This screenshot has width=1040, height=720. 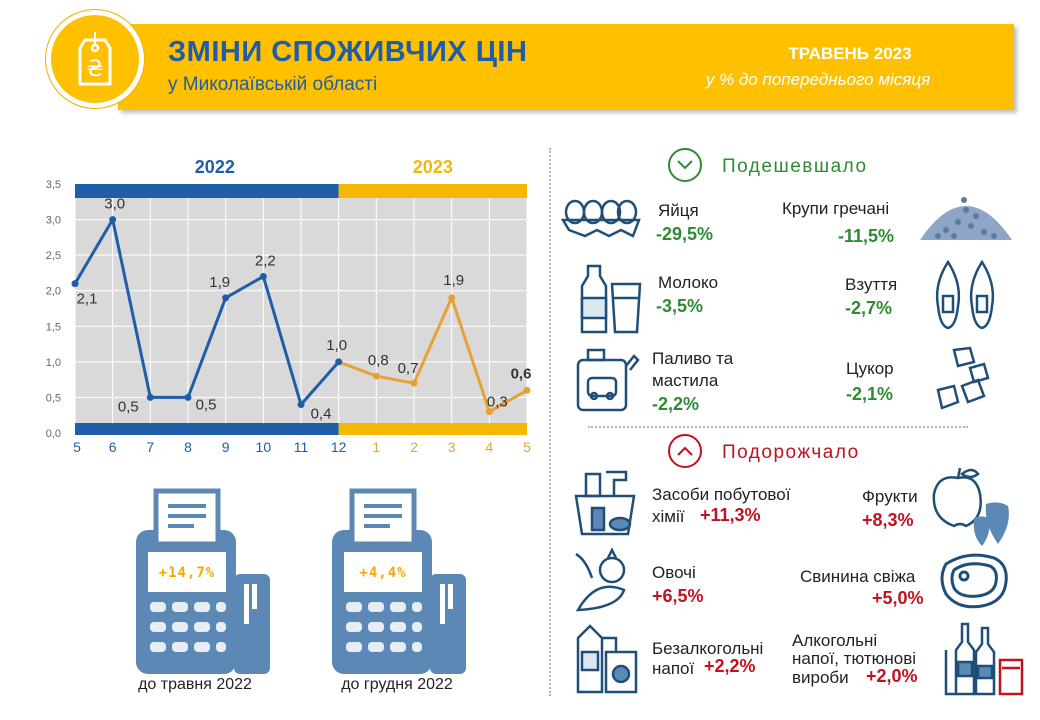 What do you see at coordinates (550, 422) in the screenshot?
I see `vertical-divider` at bounding box center [550, 422].